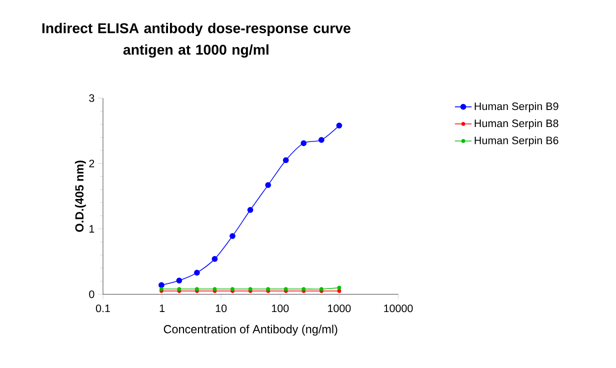 The height and width of the screenshot is (368, 616). What do you see at coordinates (91, 98) in the screenshot?
I see `y-tick-label: 3` at bounding box center [91, 98].